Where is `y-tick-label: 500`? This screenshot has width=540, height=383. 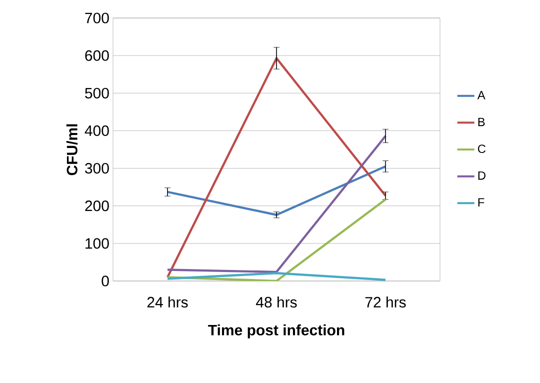 y-tick-label: 500 is located at coordinates (97, 93).